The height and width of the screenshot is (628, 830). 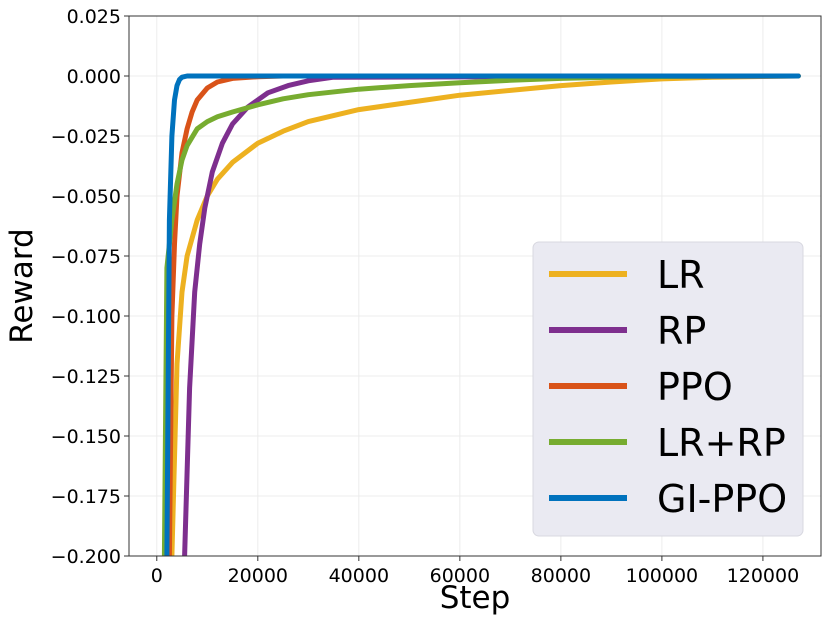 I want to click on y-tick-label: 0.025, so click(x=94, y=17).